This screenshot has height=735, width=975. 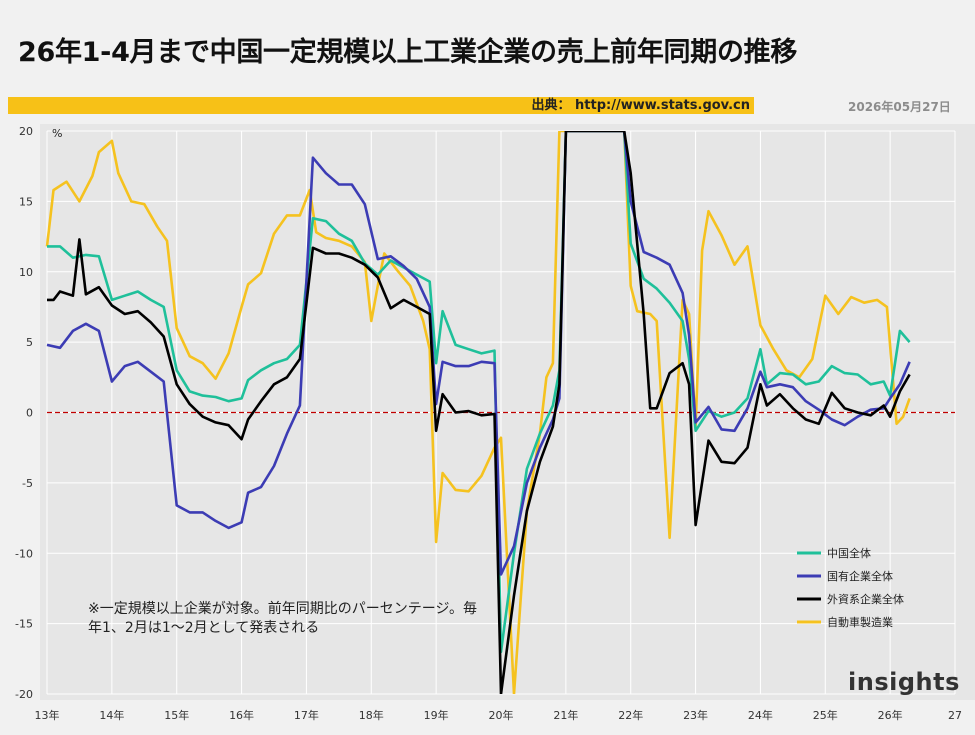 I want to click on legend-label: 中国全体, so click(x=849, y=553).